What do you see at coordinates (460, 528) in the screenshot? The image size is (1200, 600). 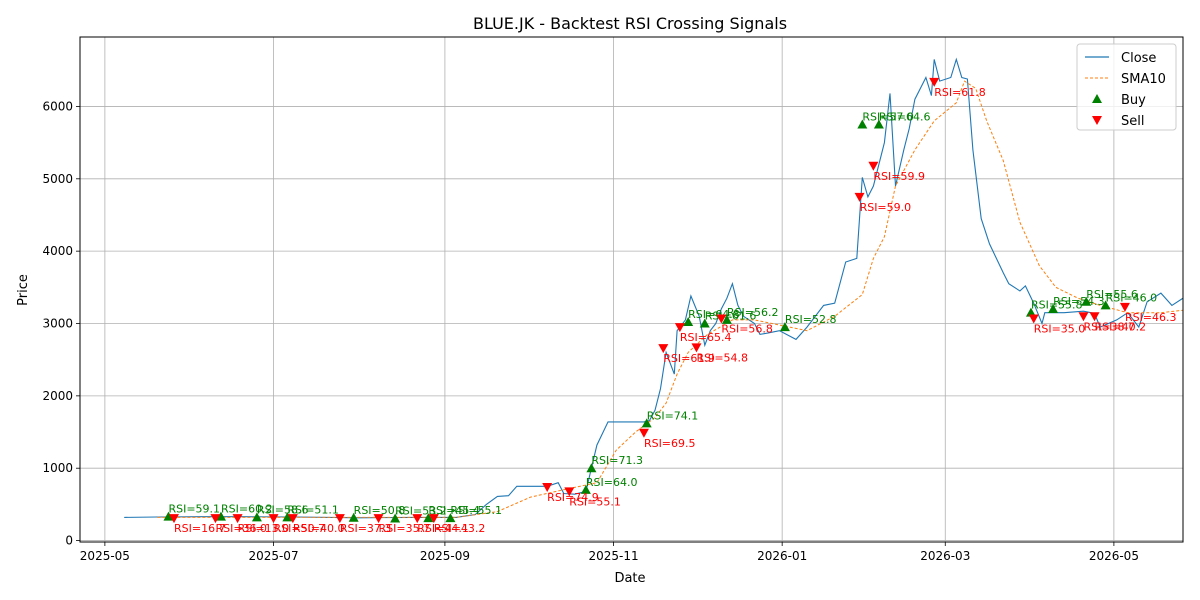 I see `sell-label: RSI=43.2` at bounding box center [460, 528].